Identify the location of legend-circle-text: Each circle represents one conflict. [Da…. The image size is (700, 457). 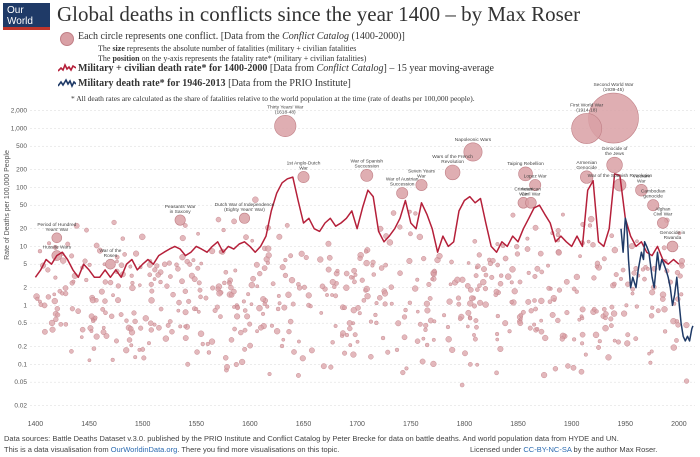
(241, 36).